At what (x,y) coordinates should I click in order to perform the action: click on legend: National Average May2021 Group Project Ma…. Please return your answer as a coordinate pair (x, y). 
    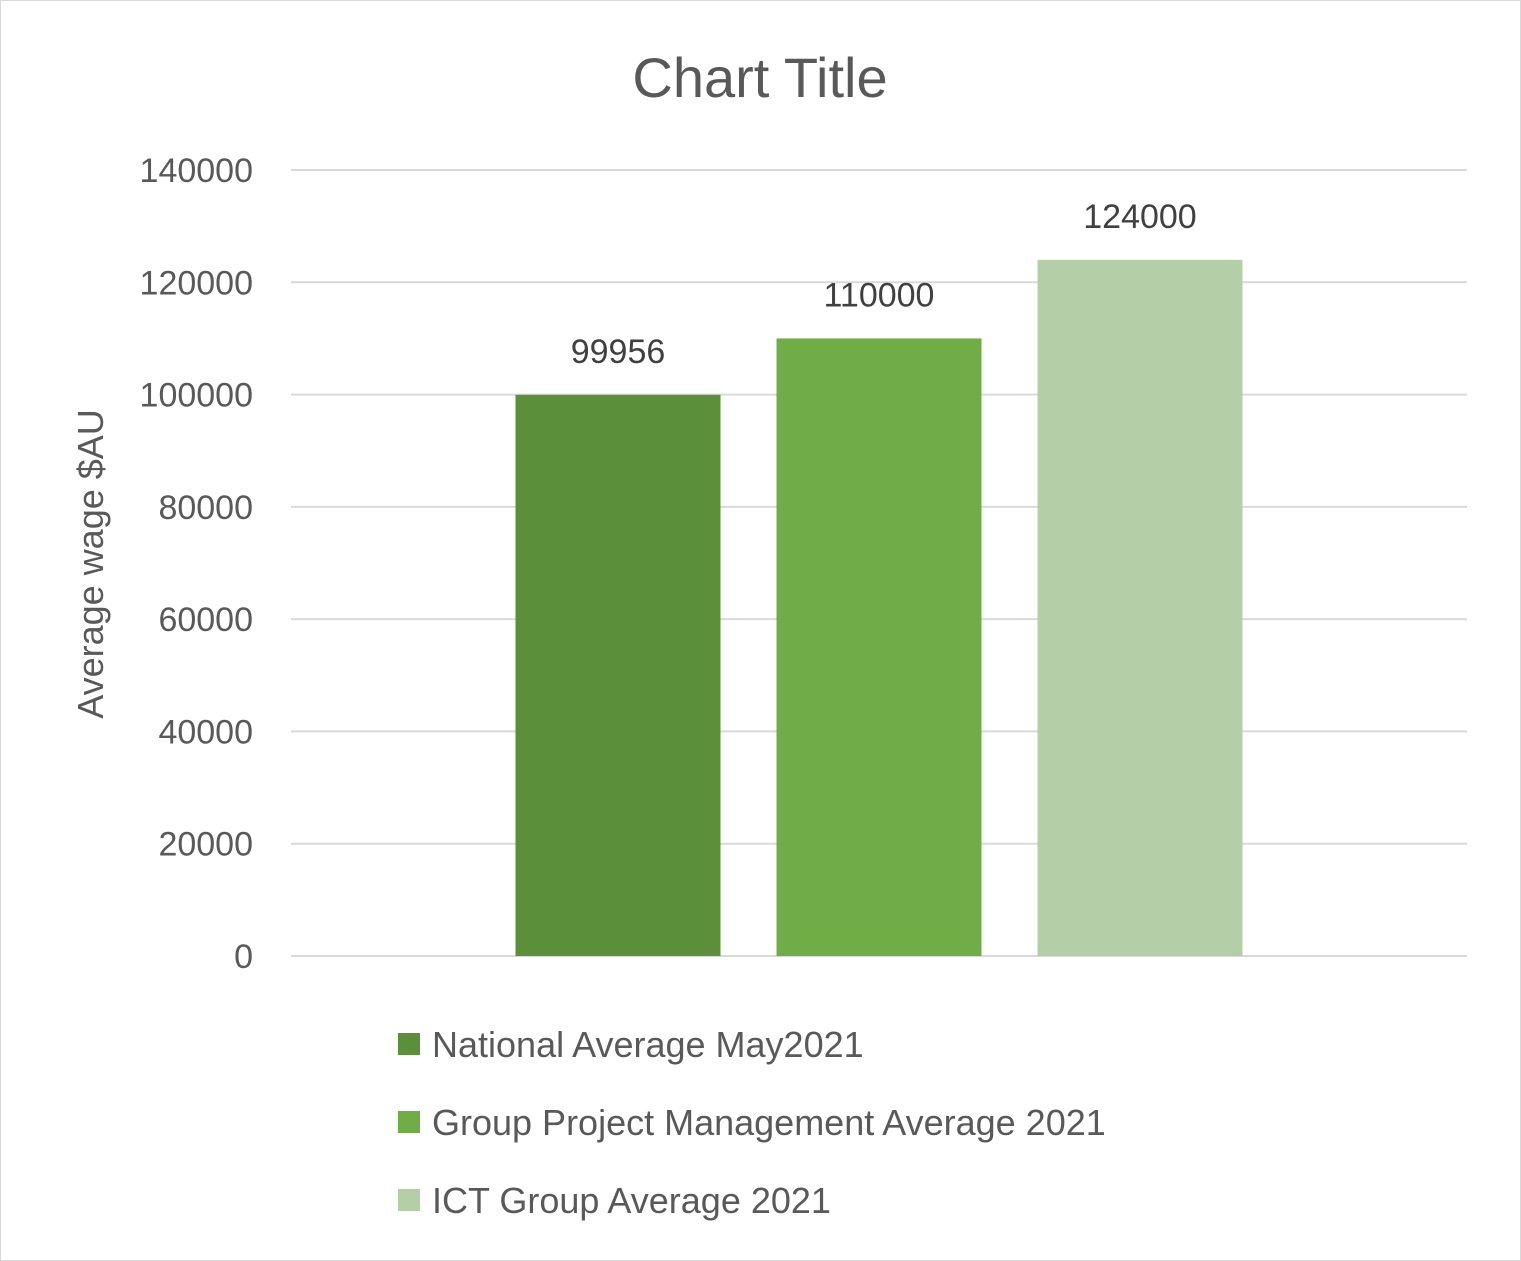
    Looking at the image, I should click on (752, 1122).